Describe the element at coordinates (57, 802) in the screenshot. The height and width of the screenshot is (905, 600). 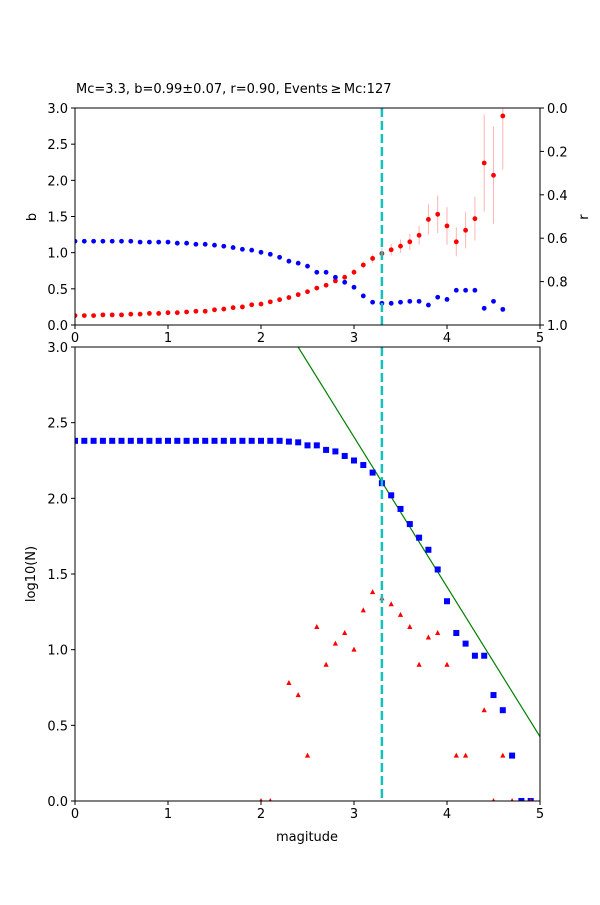
I see `y-tick-label: 0.0` at that location.